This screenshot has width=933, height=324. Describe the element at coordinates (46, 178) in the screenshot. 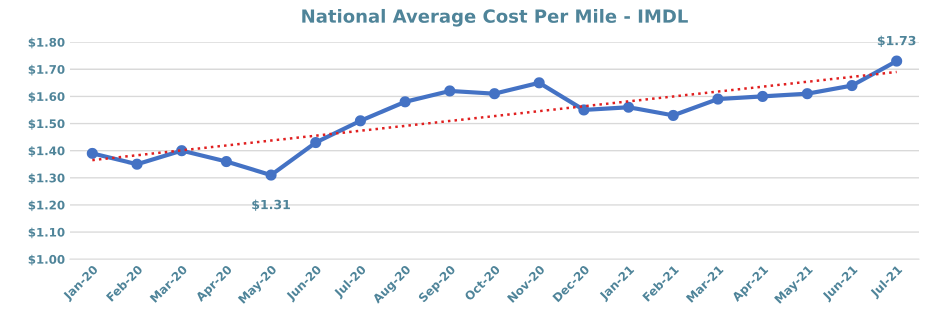

I see `y-tick-label: $1.30` at that location.